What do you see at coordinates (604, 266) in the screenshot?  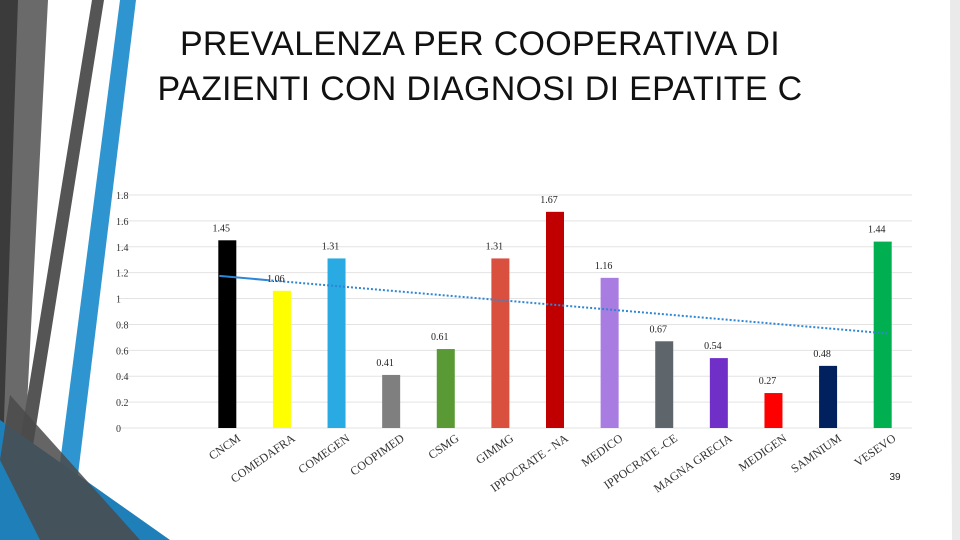 I see `data-label: 1.16` at bounding box center [604, 266].